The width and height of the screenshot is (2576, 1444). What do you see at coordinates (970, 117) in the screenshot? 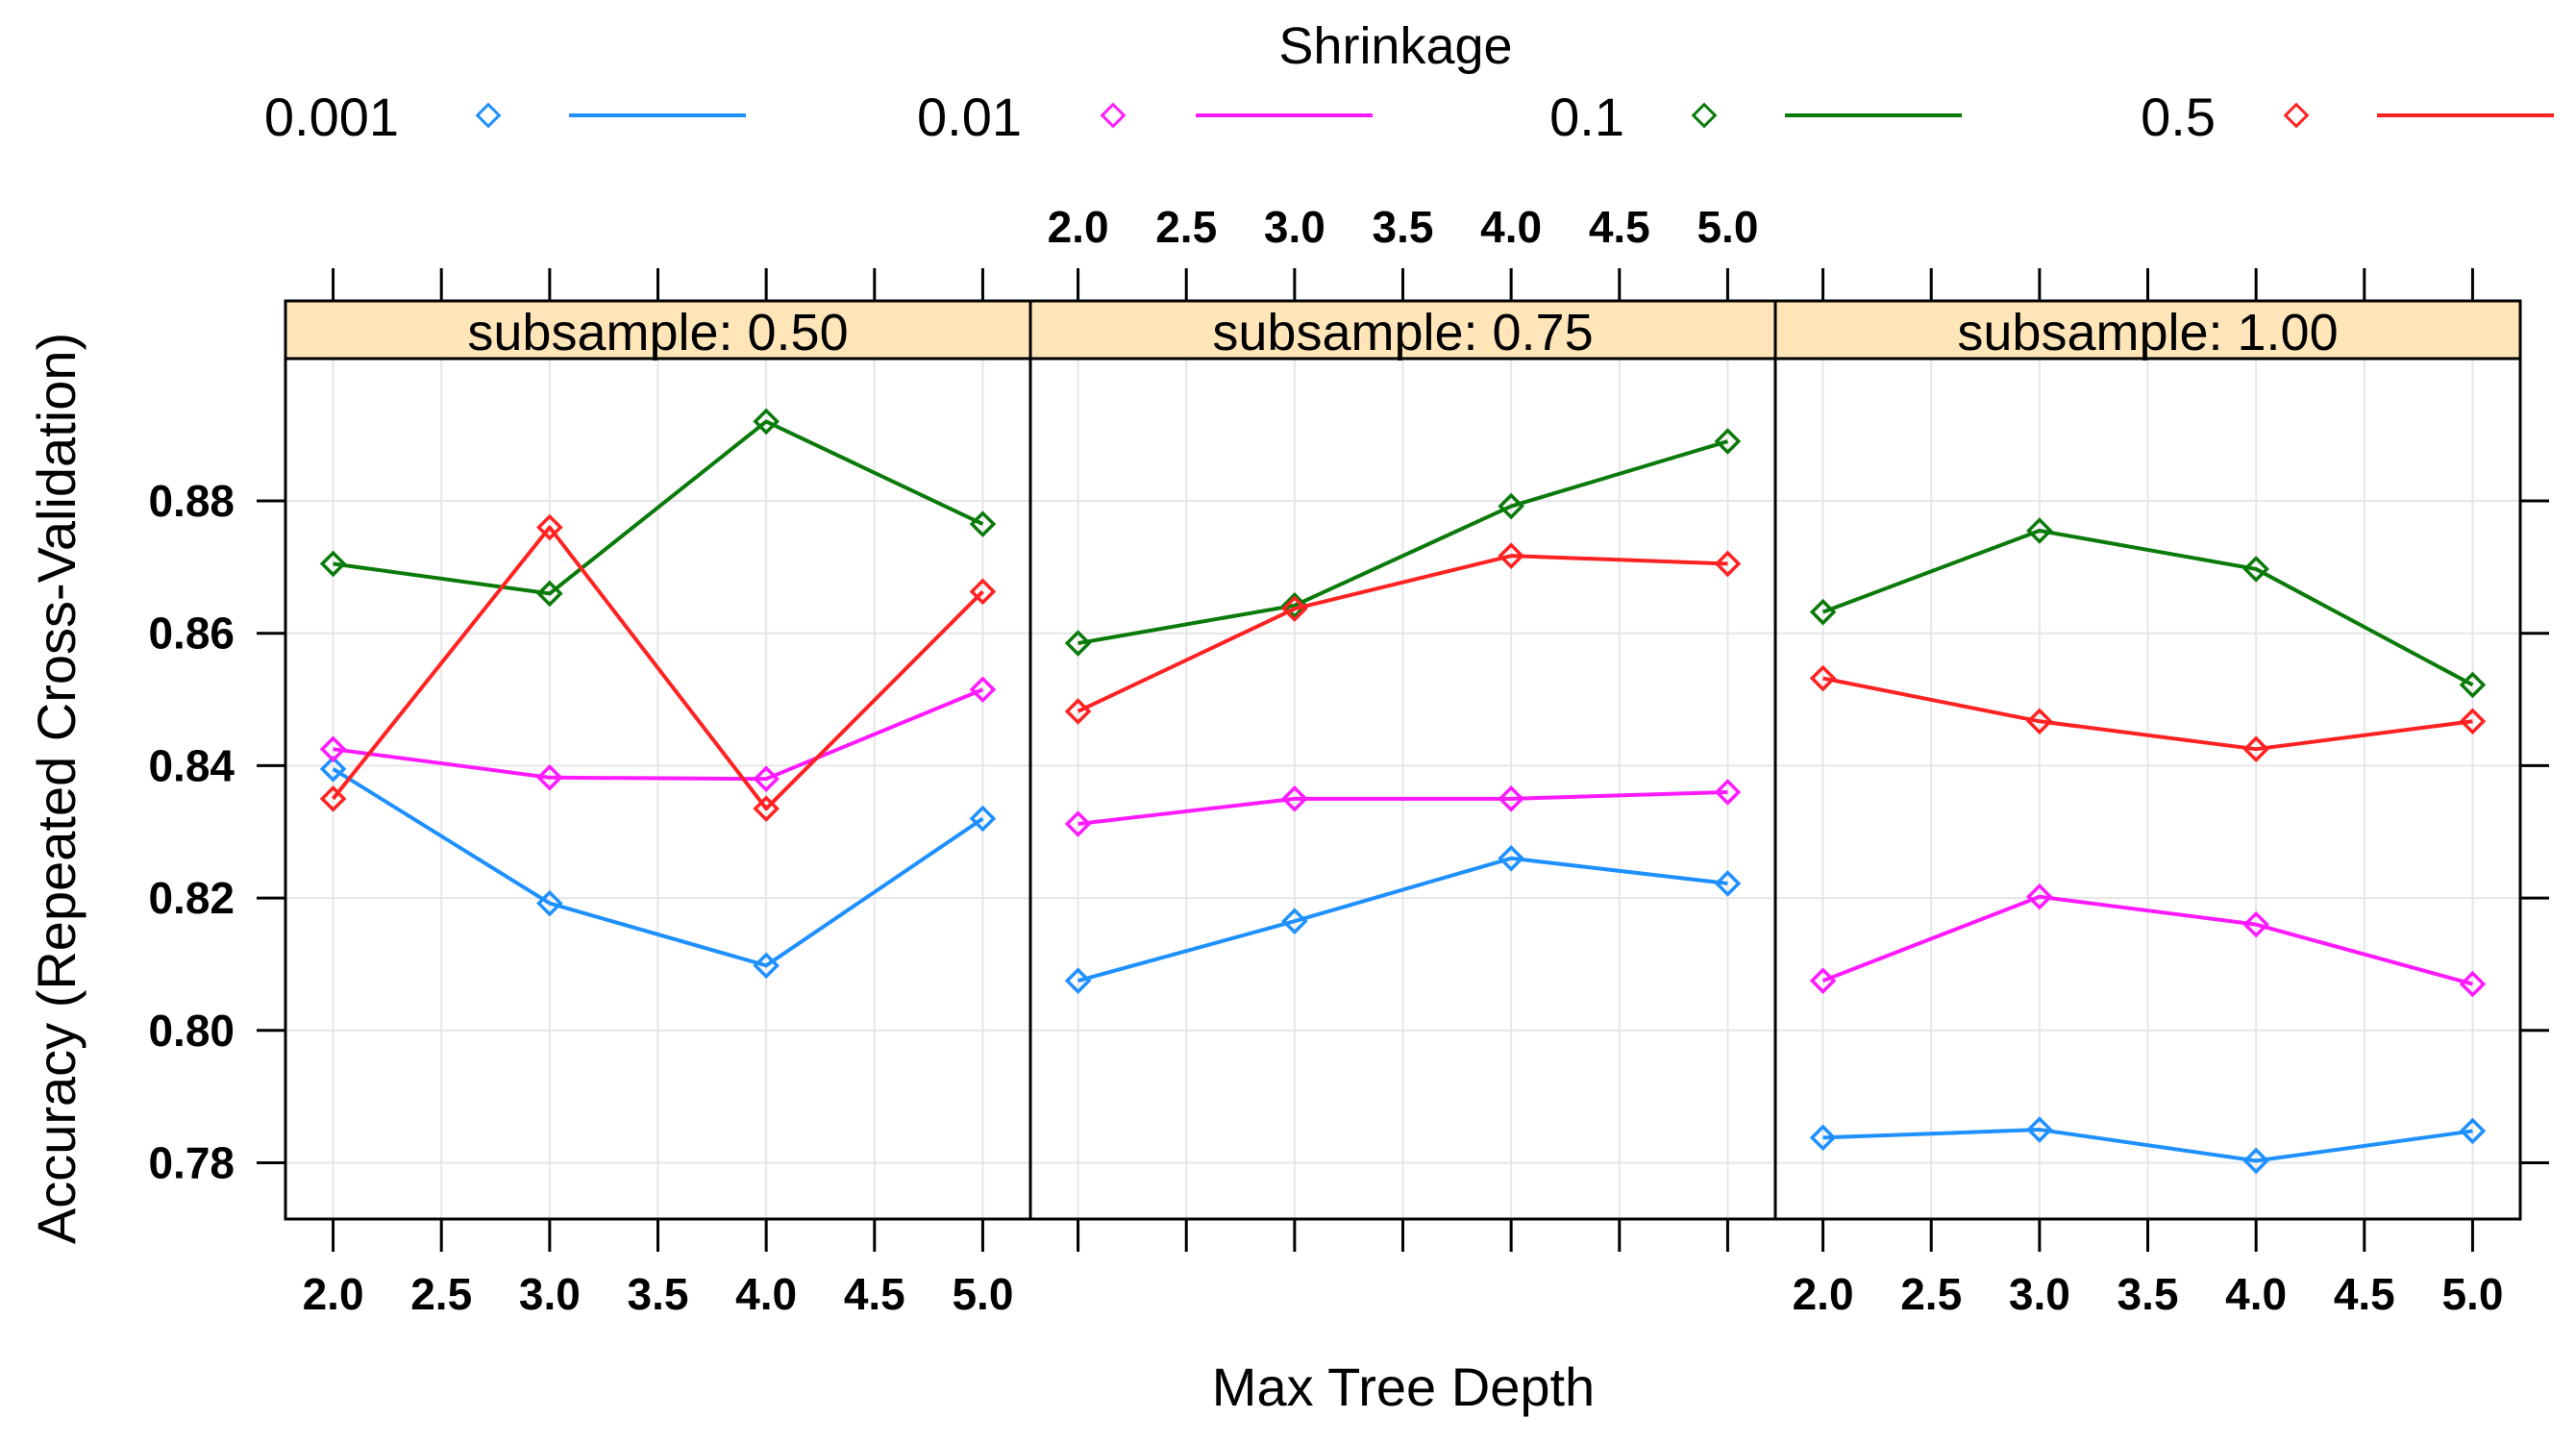
I see `legend-label-0.01: 0.01` at bounding box center [970, 117].